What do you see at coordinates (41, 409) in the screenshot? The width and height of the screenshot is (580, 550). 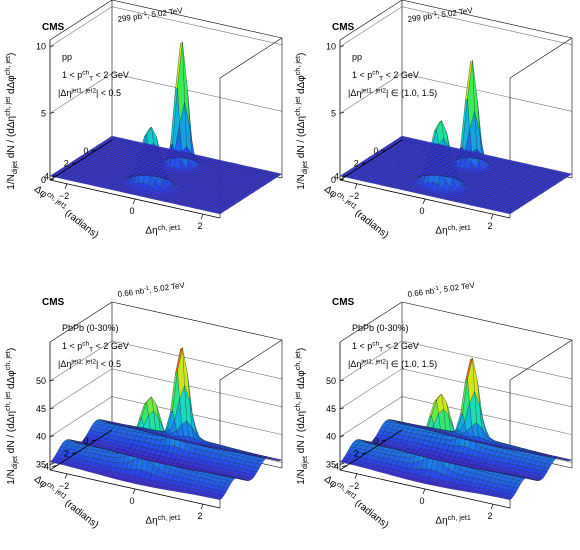 I see `z-tick-label: 45` at bounding box center [41, 409].